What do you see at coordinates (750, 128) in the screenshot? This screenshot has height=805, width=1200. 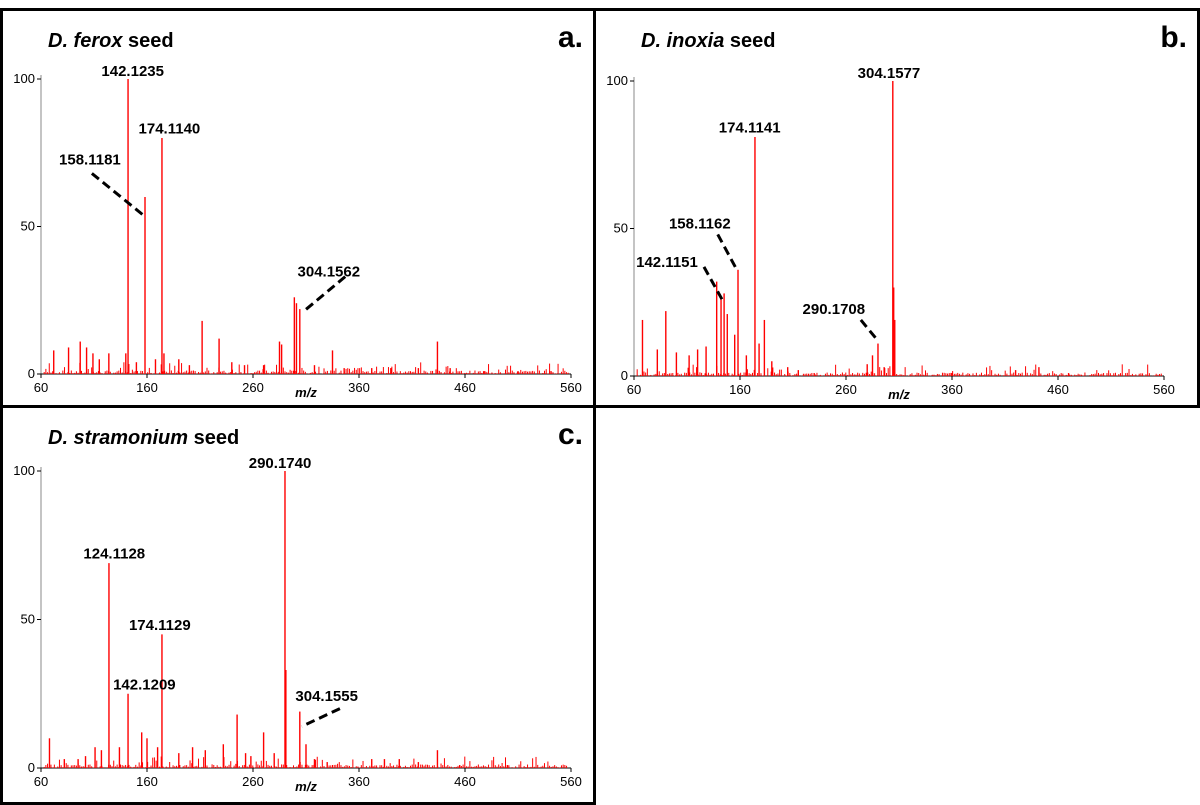 I see `peak-label: 174.1141` at bounding box center [750, 128].